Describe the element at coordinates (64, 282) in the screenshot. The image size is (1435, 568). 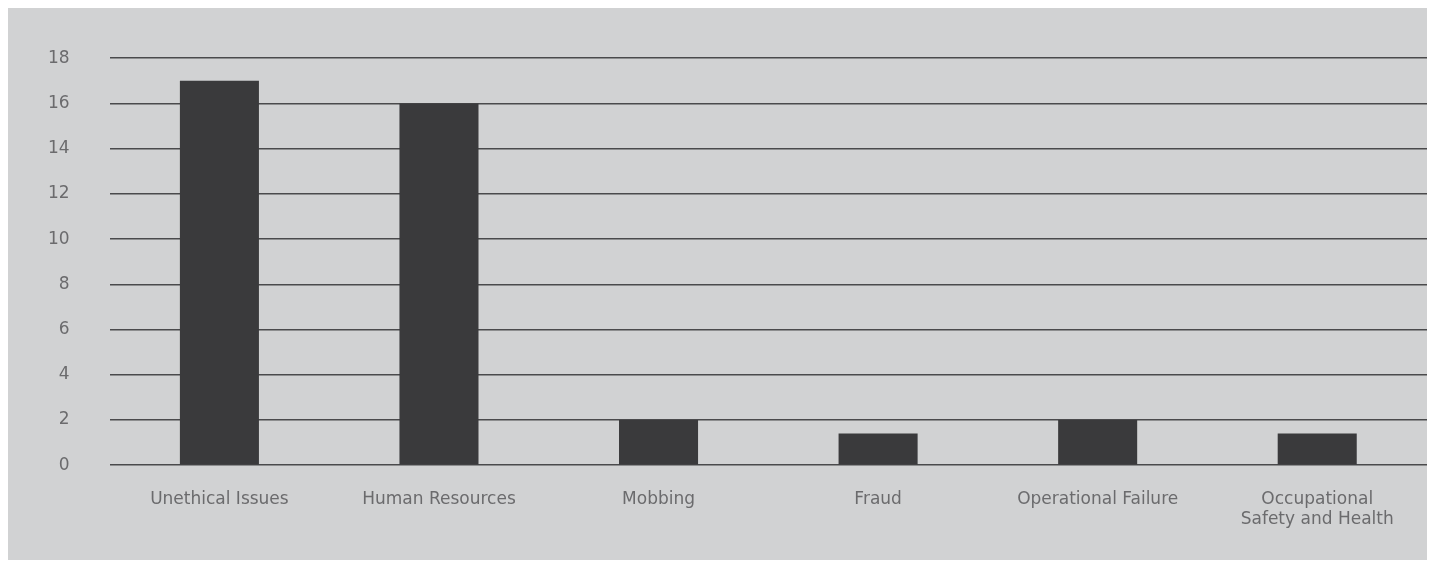
I see `y-tick-label: 8` at that location.